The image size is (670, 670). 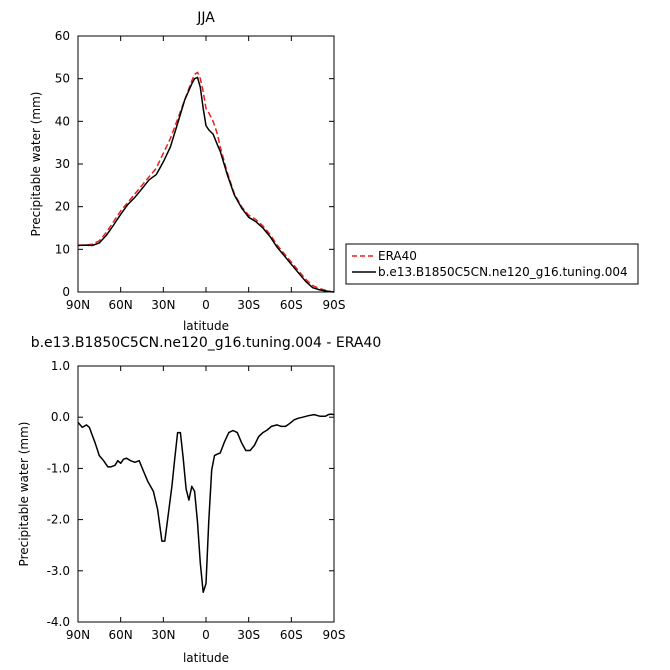 I want to click on top-y-tick-label: 0, so click(x=66, y=292).